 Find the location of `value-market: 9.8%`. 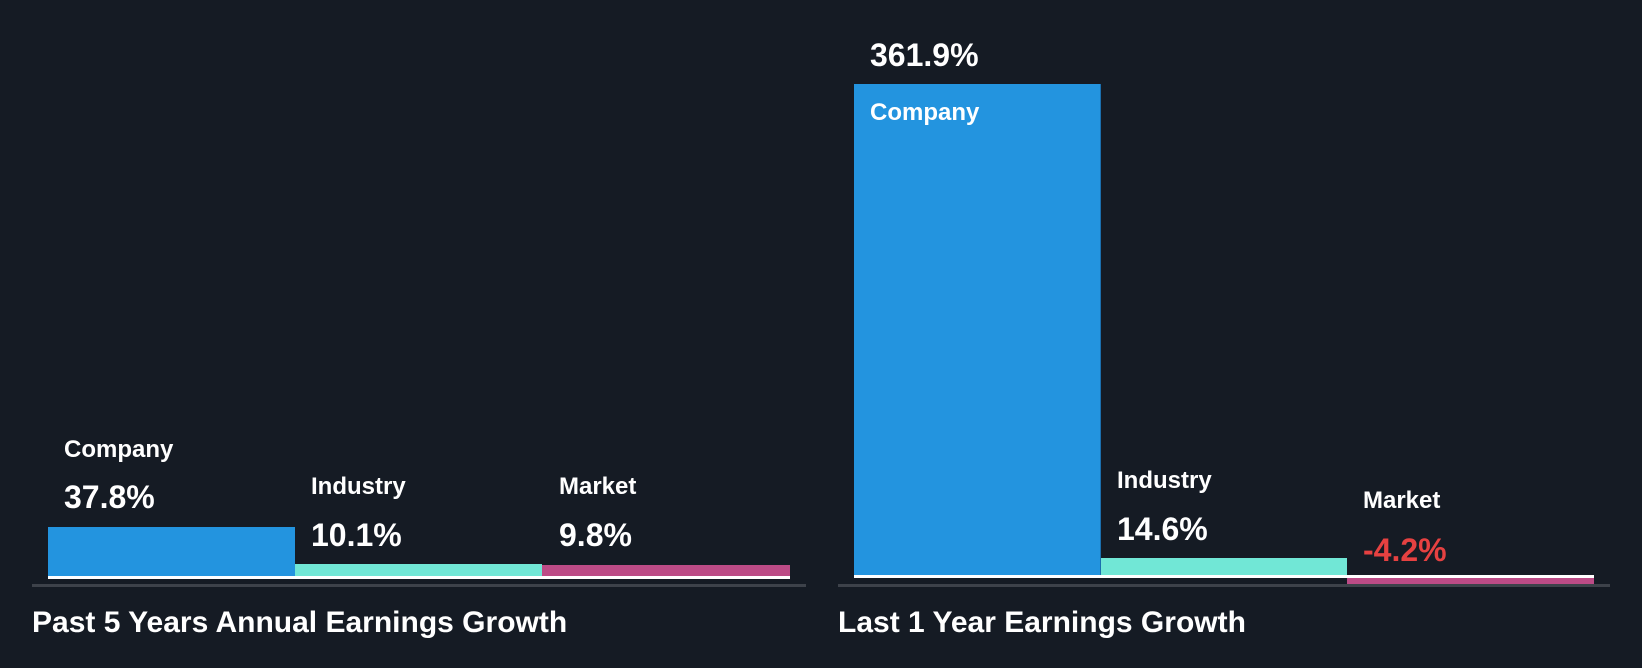

value-market: 9.8% is located at coordinates (595, 535).